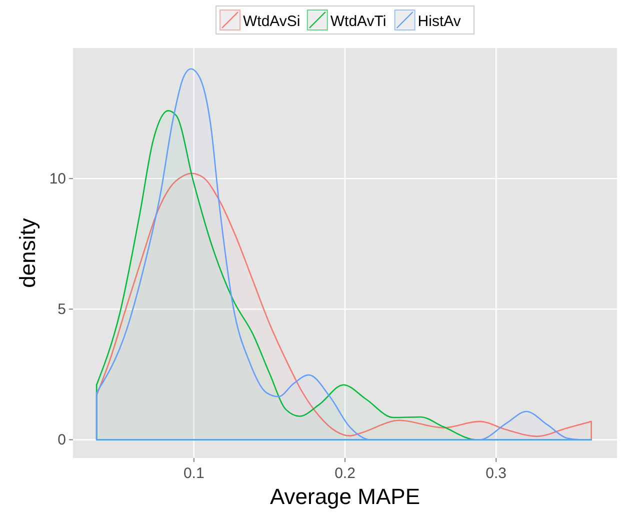  What do you see at coordinates (345, 473) in the screenshot?
I see `x-tick-label: 0.2` at bounding box center [345, 473].